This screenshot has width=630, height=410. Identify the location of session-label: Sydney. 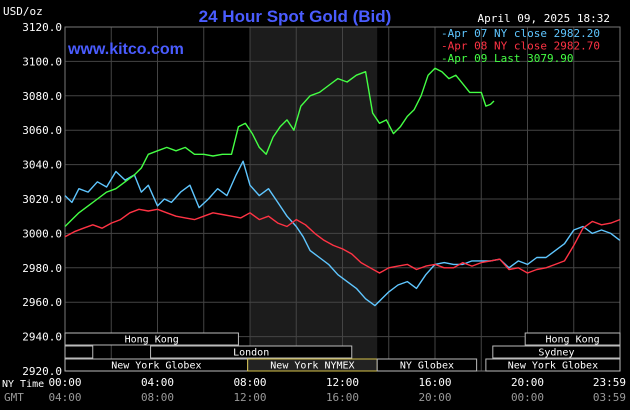
(556, 353).